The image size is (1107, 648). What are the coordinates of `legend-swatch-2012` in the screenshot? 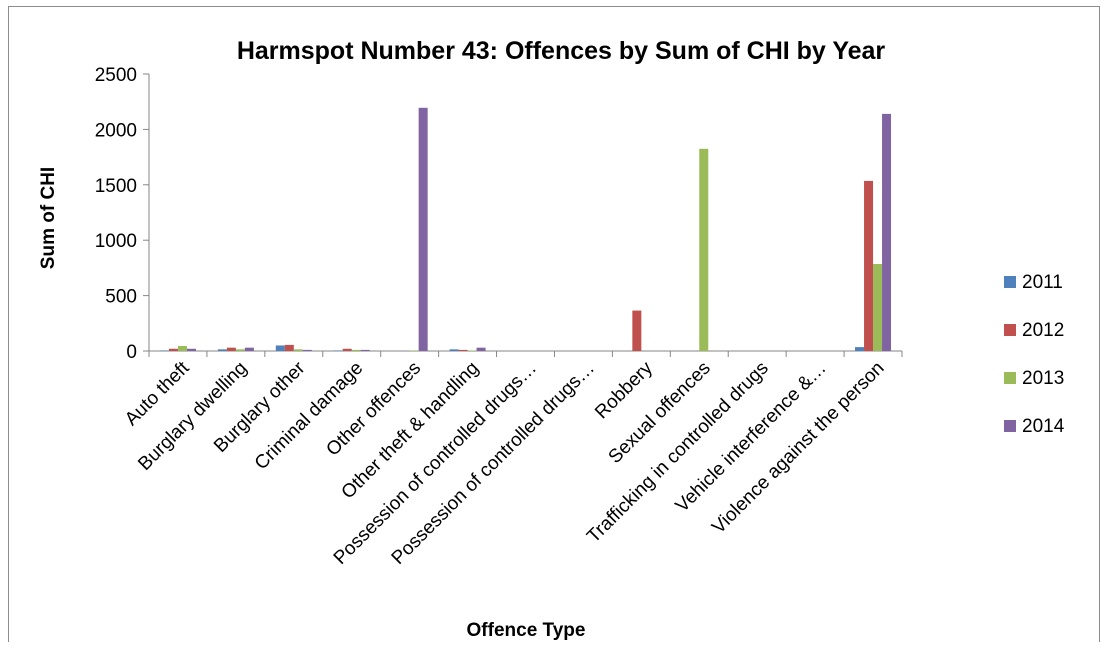 It's located at (1010, 330).